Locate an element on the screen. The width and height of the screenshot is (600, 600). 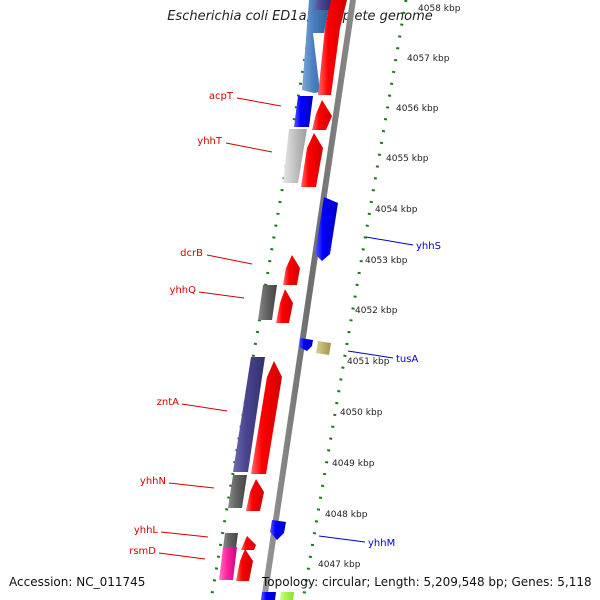
gene-label-acpT: acpT is located at coordinates (221, 96).